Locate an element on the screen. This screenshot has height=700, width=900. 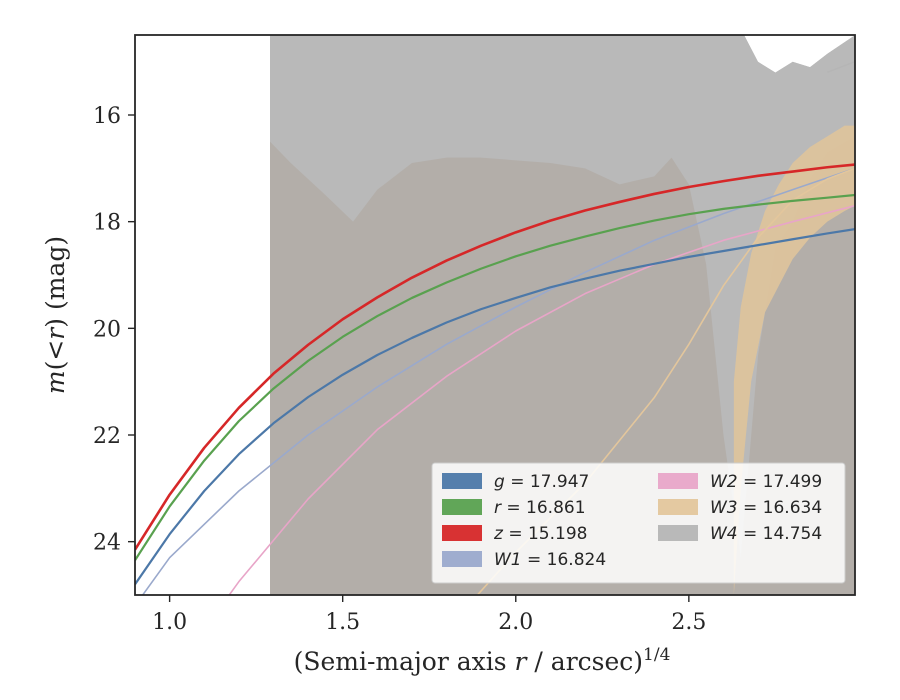
x-tick-label: 2.5 is located at coordinates (688, 622).